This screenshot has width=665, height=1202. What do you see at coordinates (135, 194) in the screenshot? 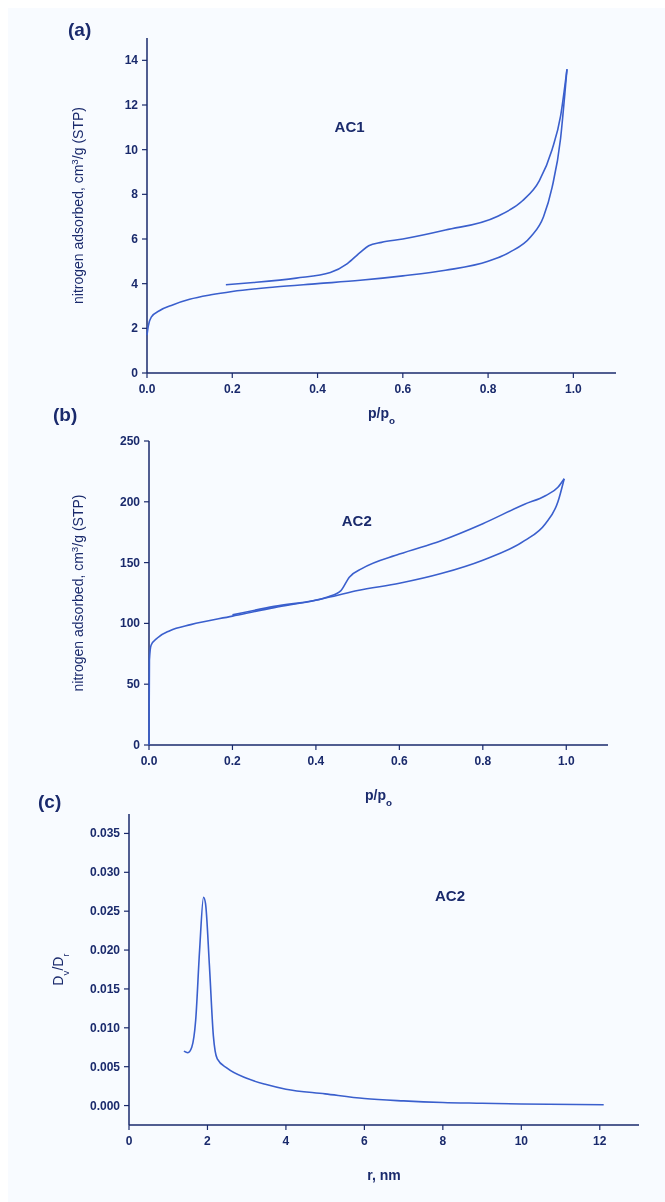
I see `y-tick-label: 8` at bounding box center [135, 194].